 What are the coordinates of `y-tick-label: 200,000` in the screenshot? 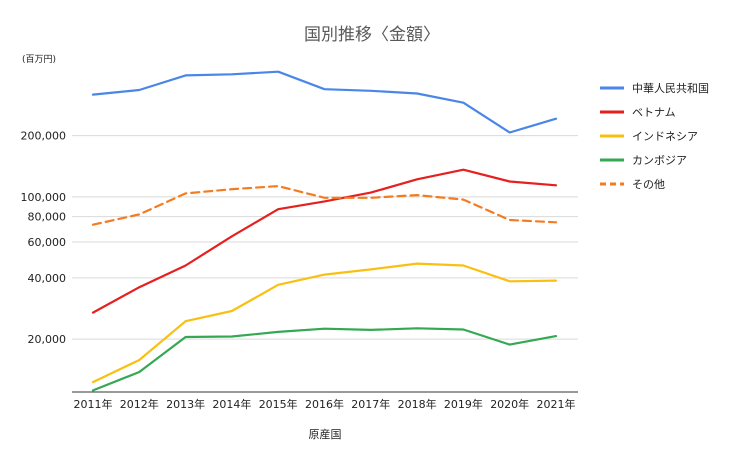 It's located at (44, 136).